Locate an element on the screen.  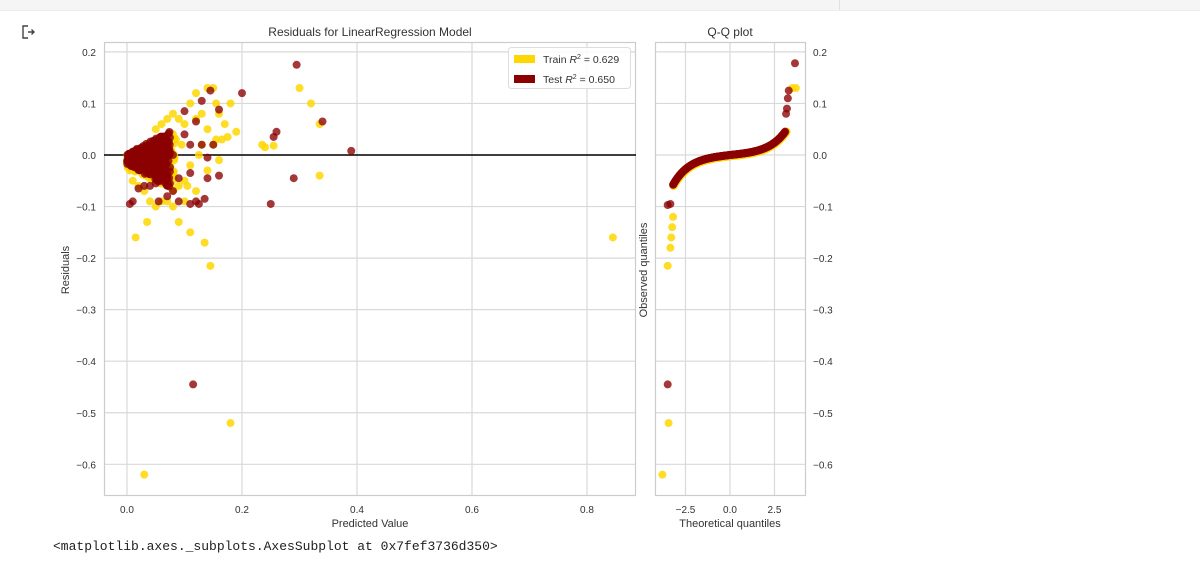
qq-x-tick-labels: −2.5 0.0 2.5 is located at coordinates (729, 510).